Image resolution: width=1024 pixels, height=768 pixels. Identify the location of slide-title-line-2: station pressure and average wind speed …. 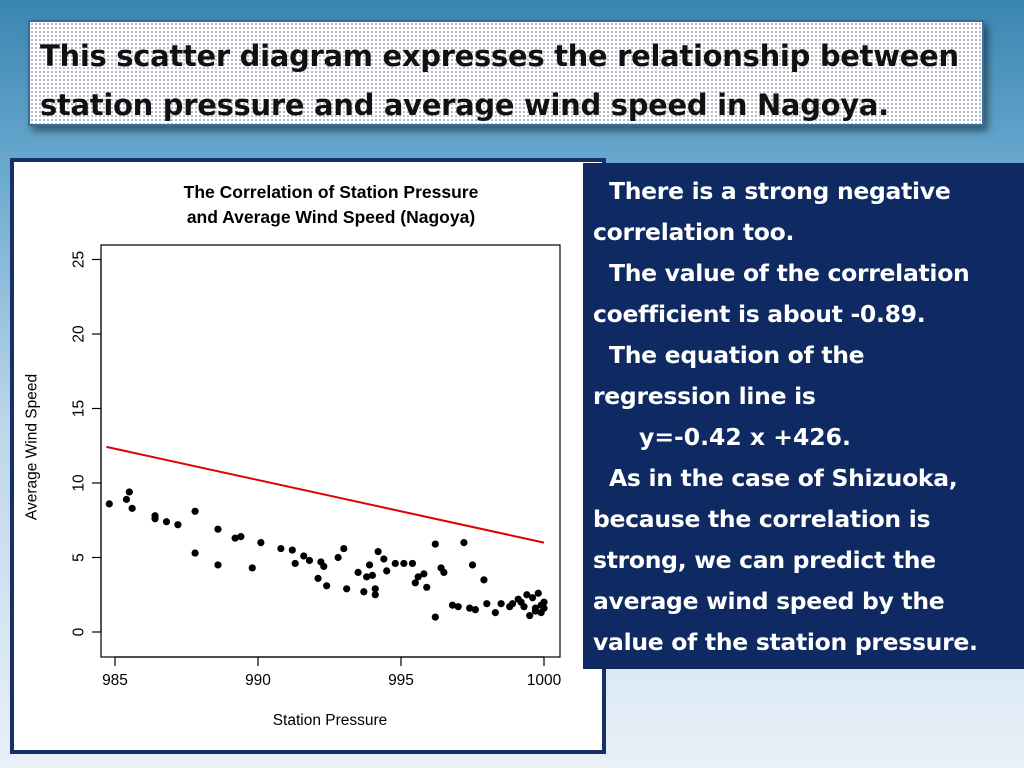
(464, 105).